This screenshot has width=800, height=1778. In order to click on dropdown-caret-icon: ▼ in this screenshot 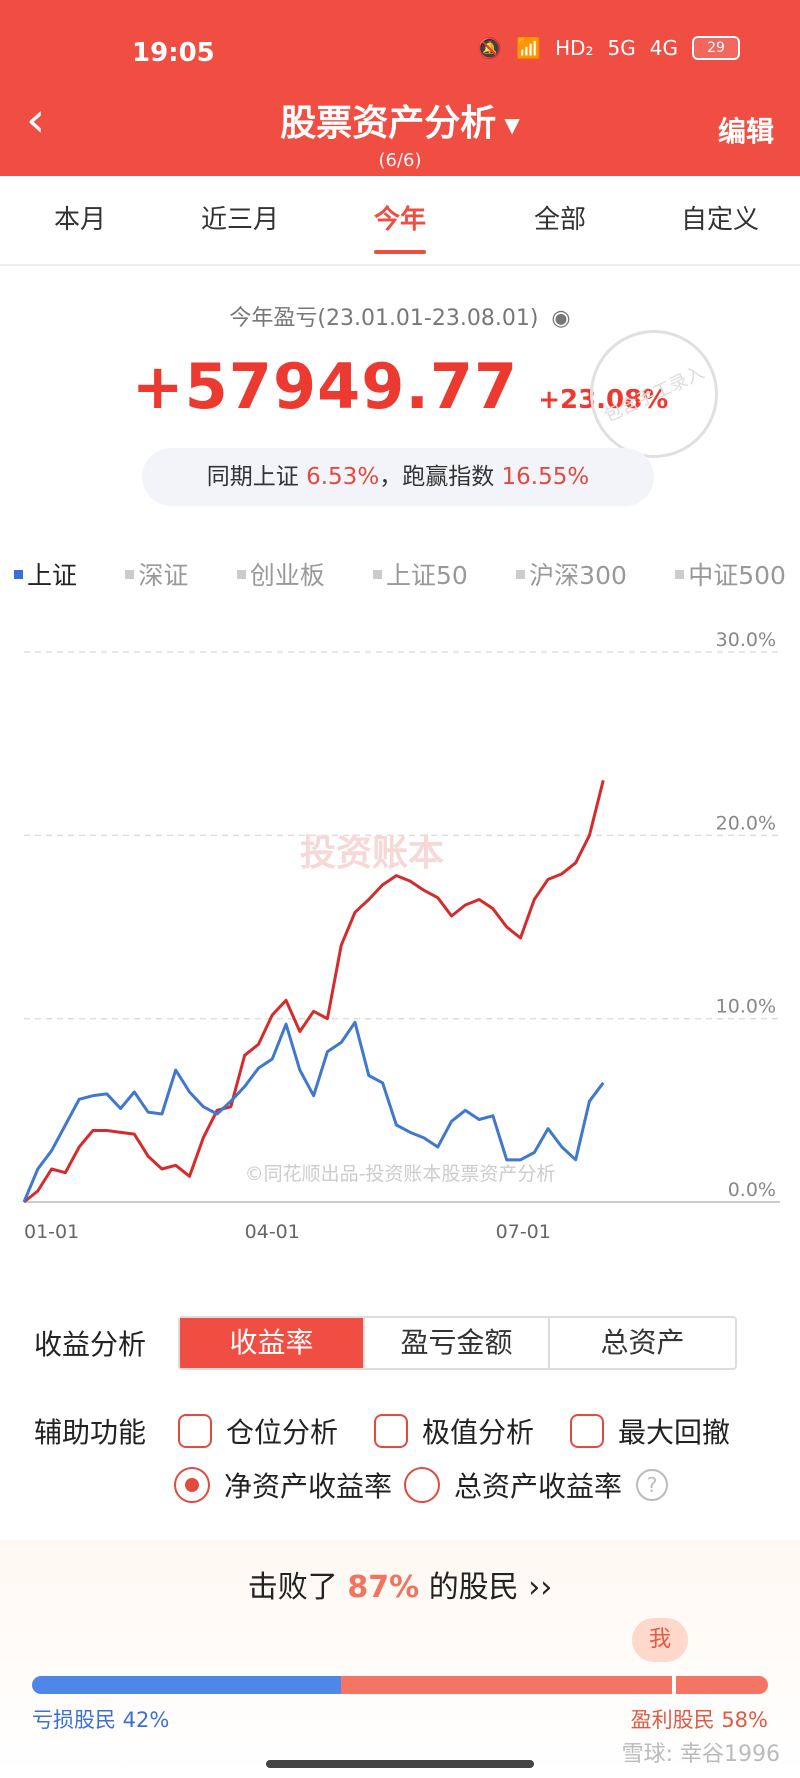, I will do `click(512, 125)`.